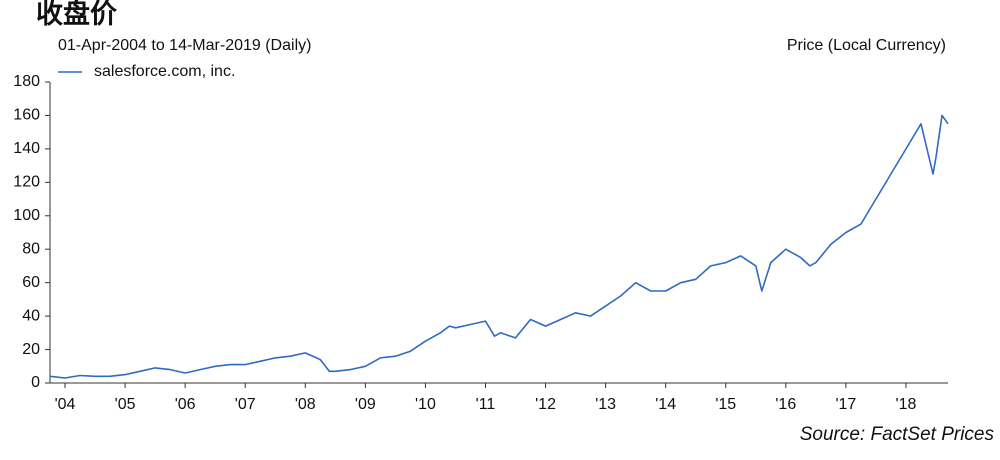 The image size is (1000, 460). Describe the element at coordinates (184, 45) in the screenshot. I see `chart-subtitle: 01-Apr-2004 to 14-Mar-2019 (Daily)` at that location.